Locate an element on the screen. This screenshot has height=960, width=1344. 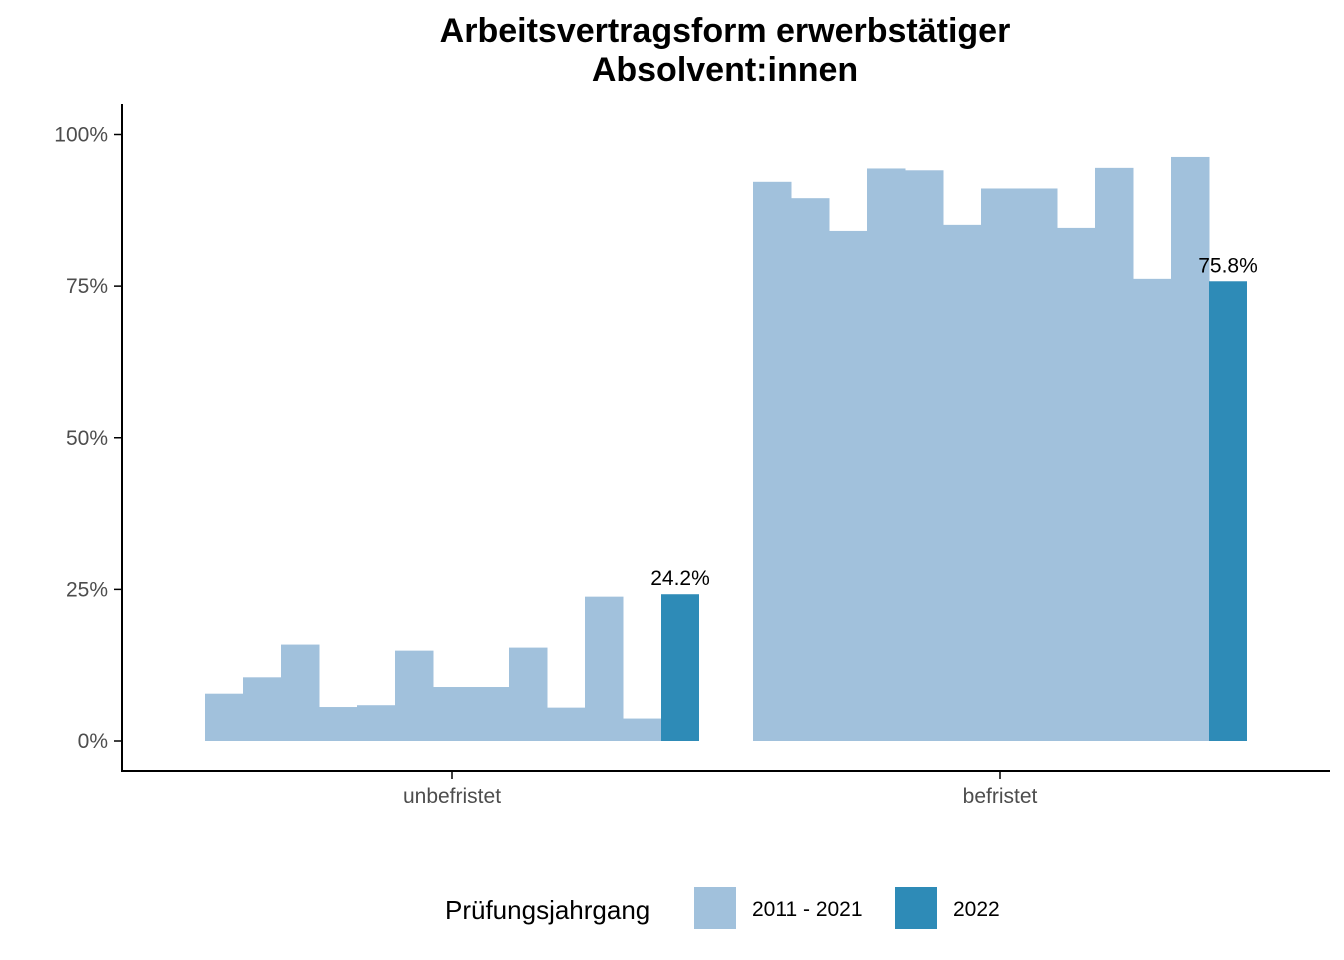
legend-title: Prüfungsjahrgang is located at coordinates (547, 910).